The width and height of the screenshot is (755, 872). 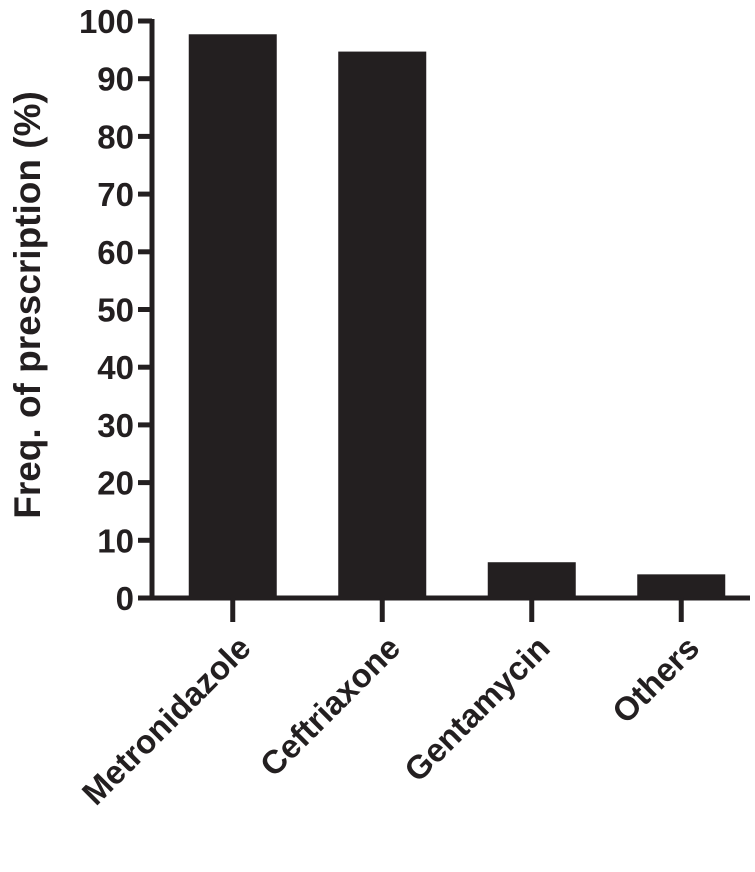 What do you see at coordinates (125, 598) in the screenshot?
I see `y-tick-label: 0` at bounding box center [125, 598].